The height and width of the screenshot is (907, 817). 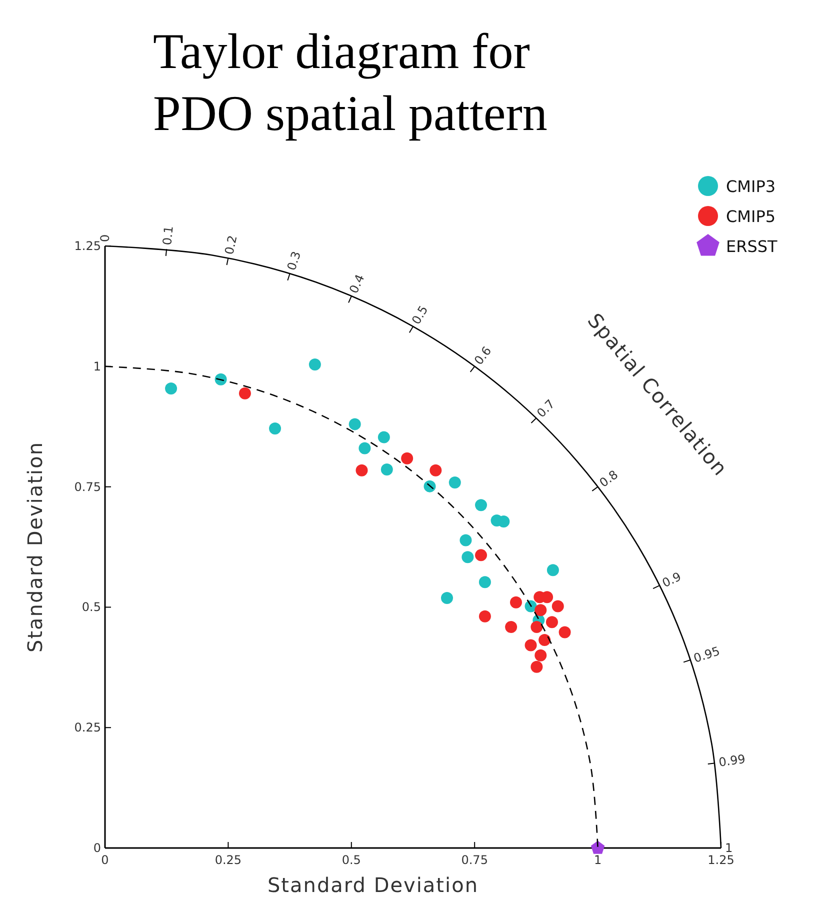 I want to click on text: 0.1, so click(x=168, y=235).